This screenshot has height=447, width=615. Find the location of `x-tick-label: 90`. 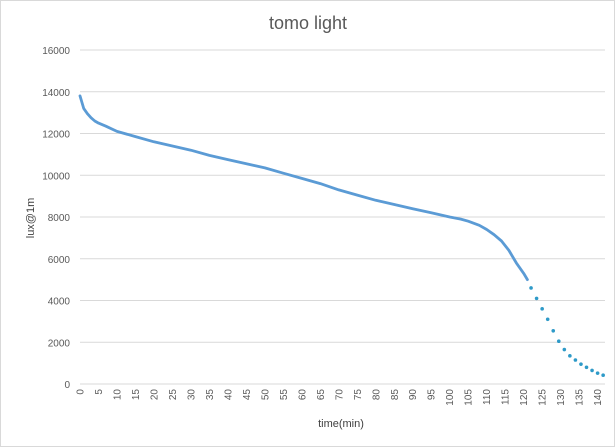

x-tick-label: 90 is located at coordinates (413, 395).